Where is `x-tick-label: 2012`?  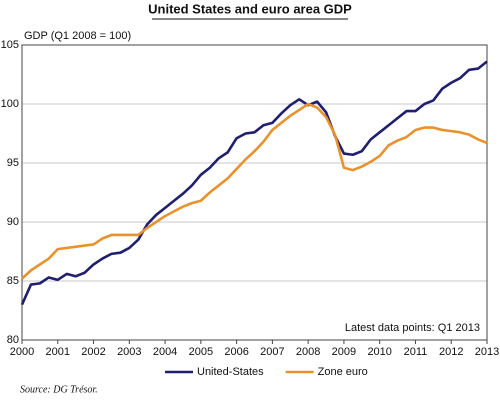
x-tick-label: 2012 is located at coordinates (451, 352).